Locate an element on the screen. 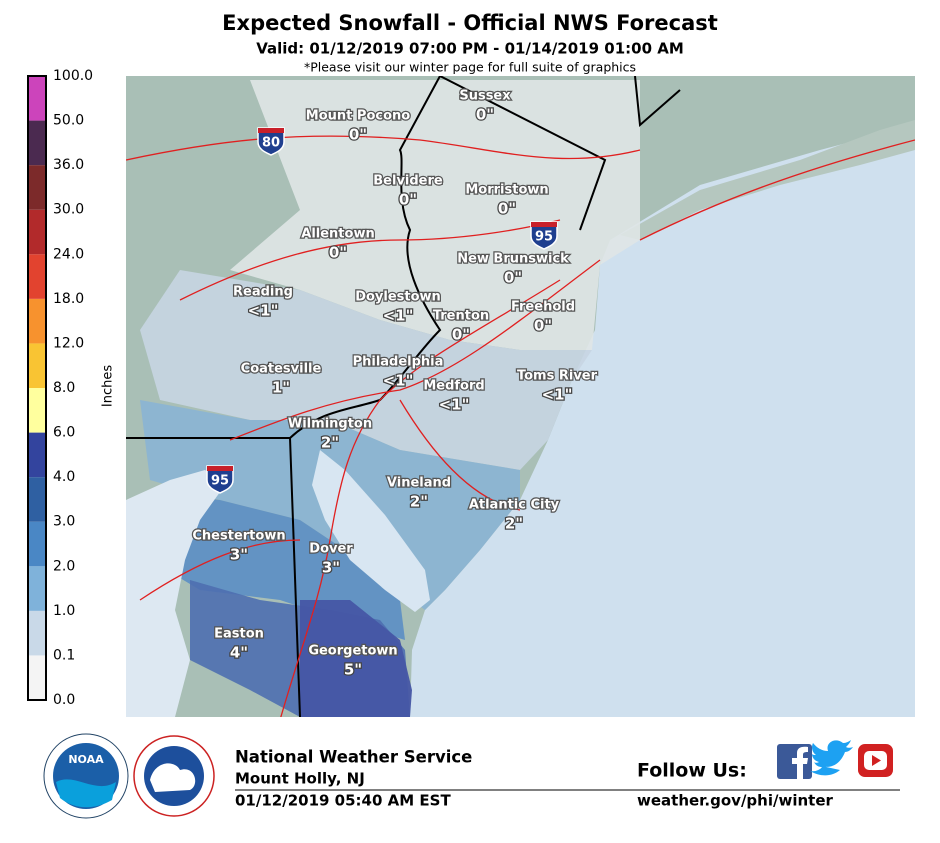 Image resolution: width=940 pixels, height=843 pixels. legend-label: 12.0 is located at coordinates (68, 343).